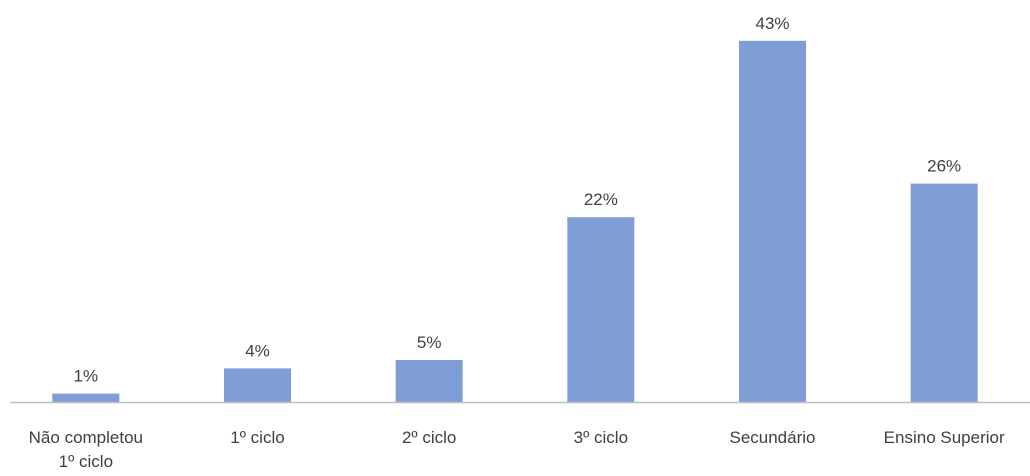  I want to click on value-label-4: 43%, so click(772, 23).